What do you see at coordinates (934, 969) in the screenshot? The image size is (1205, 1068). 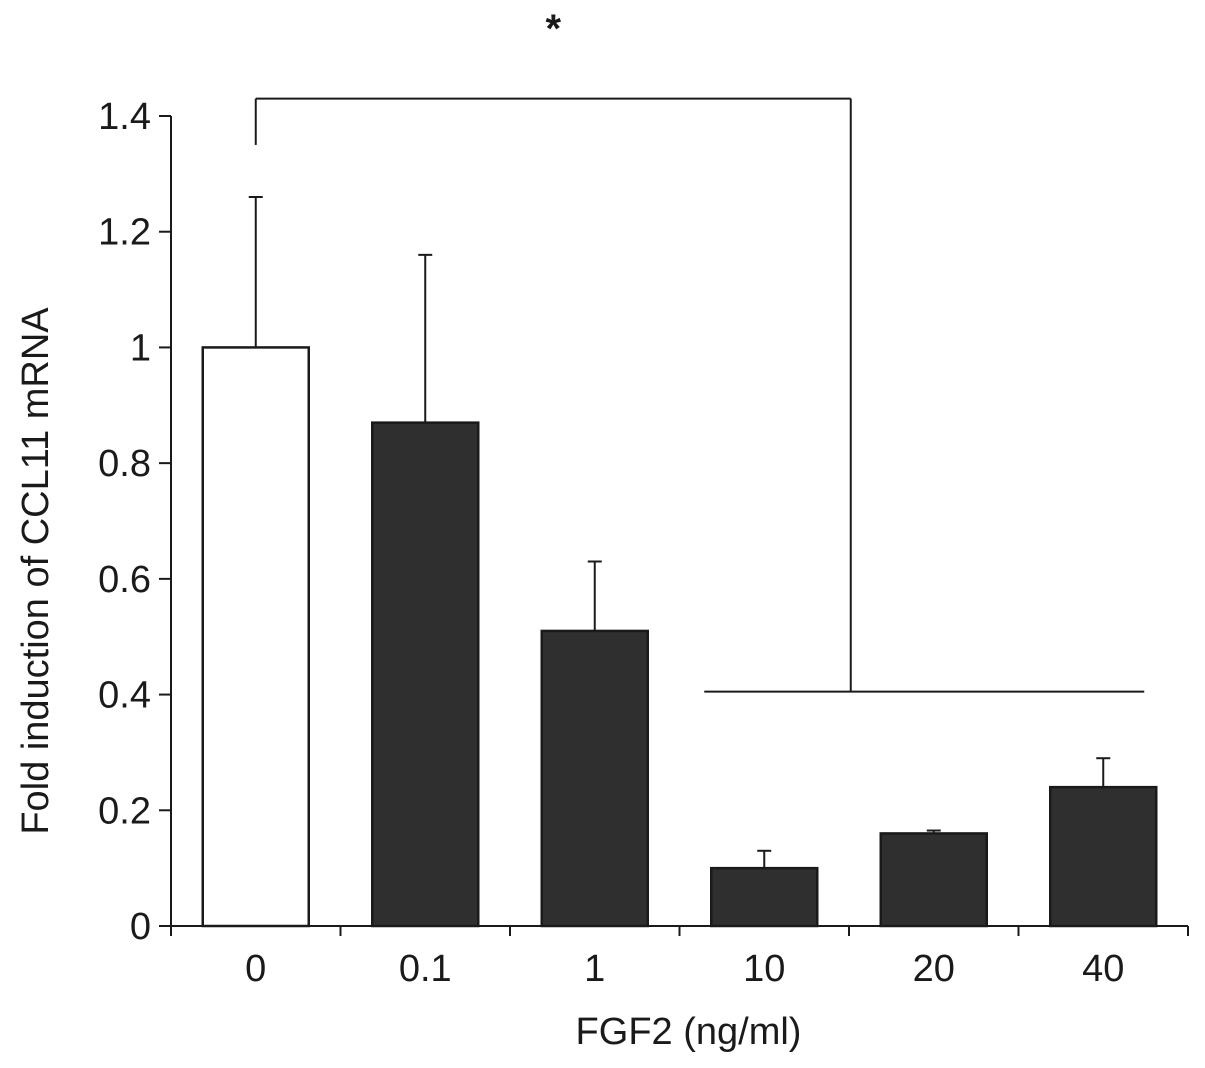 I see `x-tick-label: 20` at bounding box center [934, 969].